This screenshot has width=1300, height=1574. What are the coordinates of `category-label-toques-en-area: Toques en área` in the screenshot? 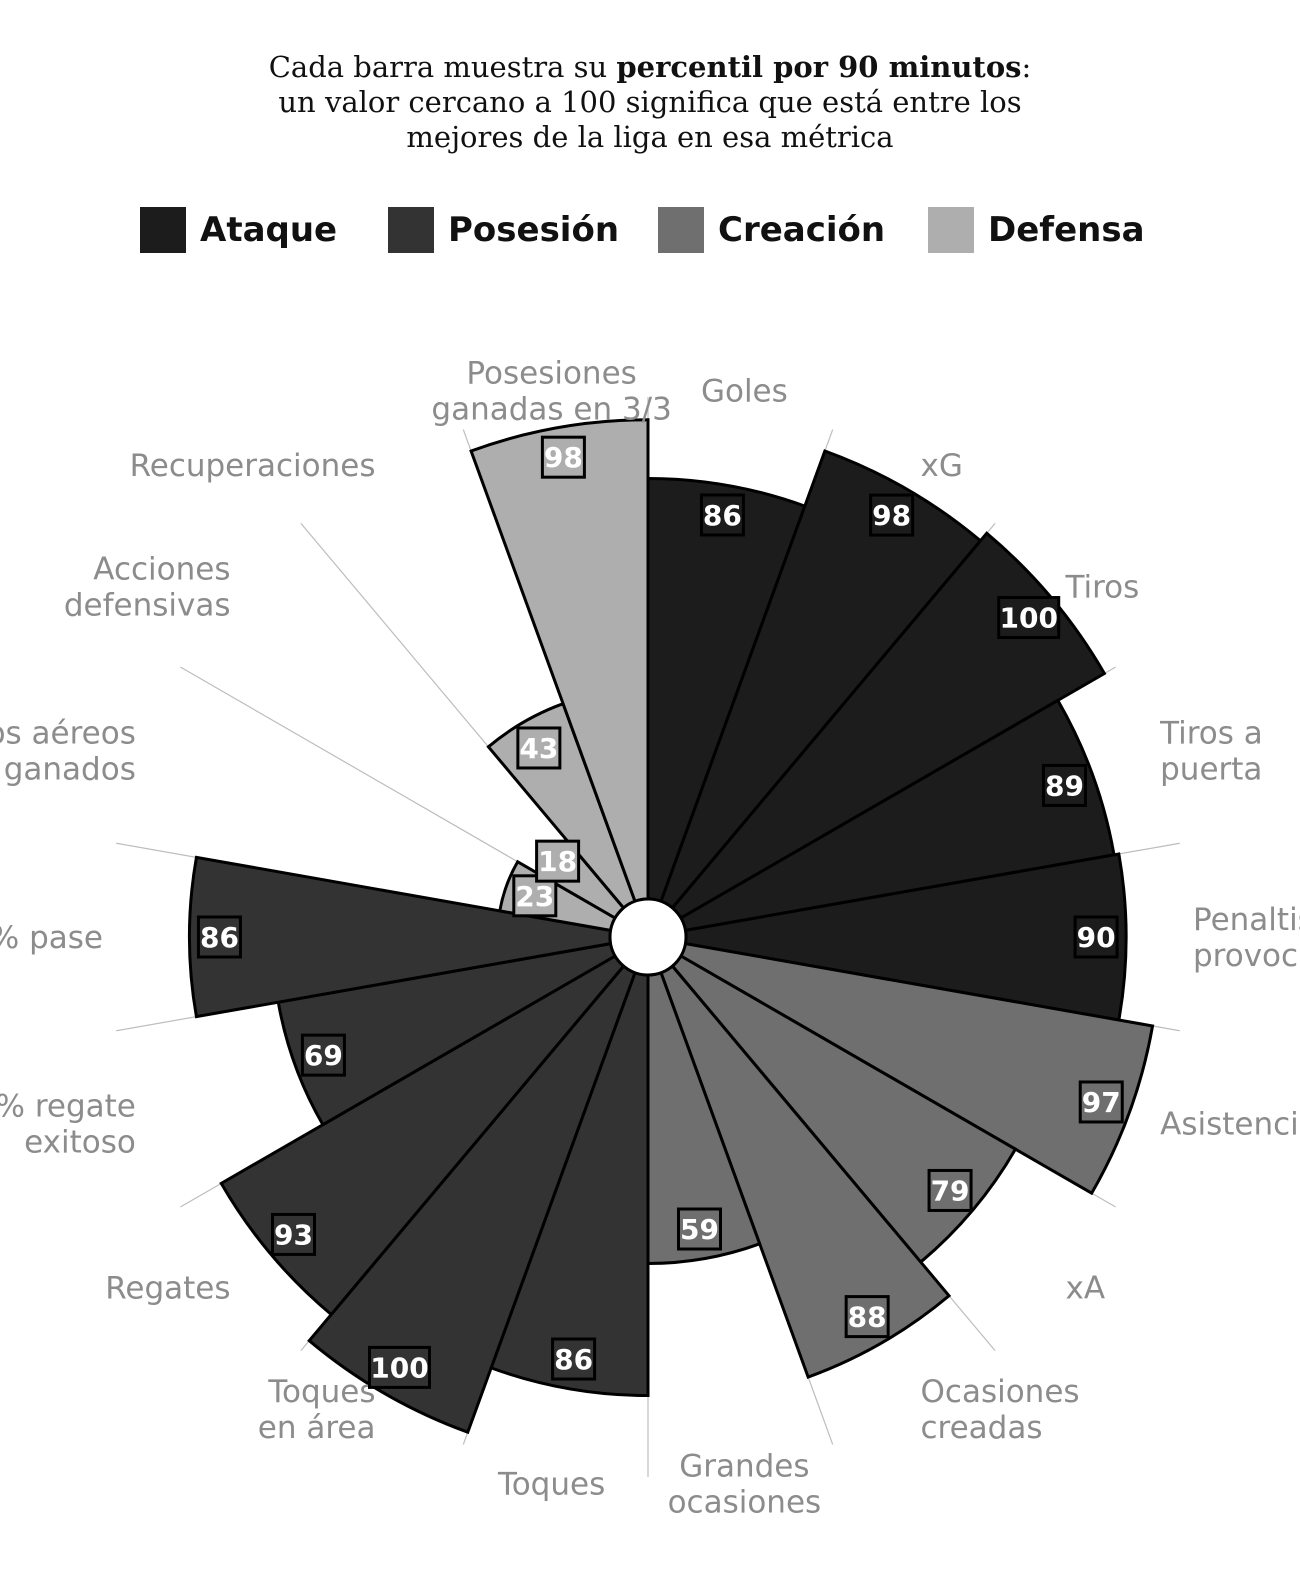 It's located at (317, 1410).